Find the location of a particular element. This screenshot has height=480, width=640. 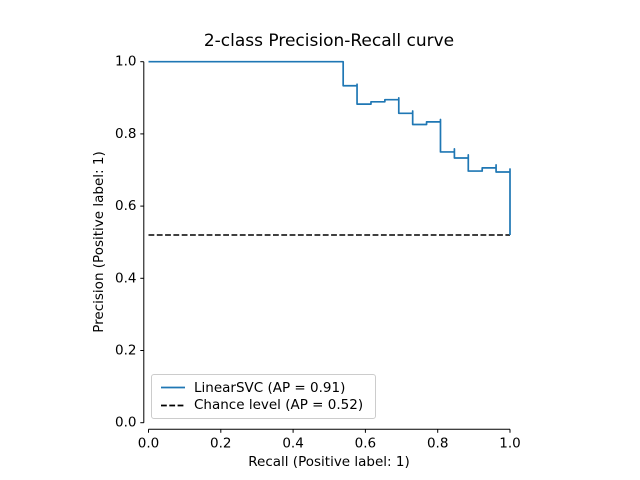

x-tick-label: 0.0 is located at coordinates (148, 444).